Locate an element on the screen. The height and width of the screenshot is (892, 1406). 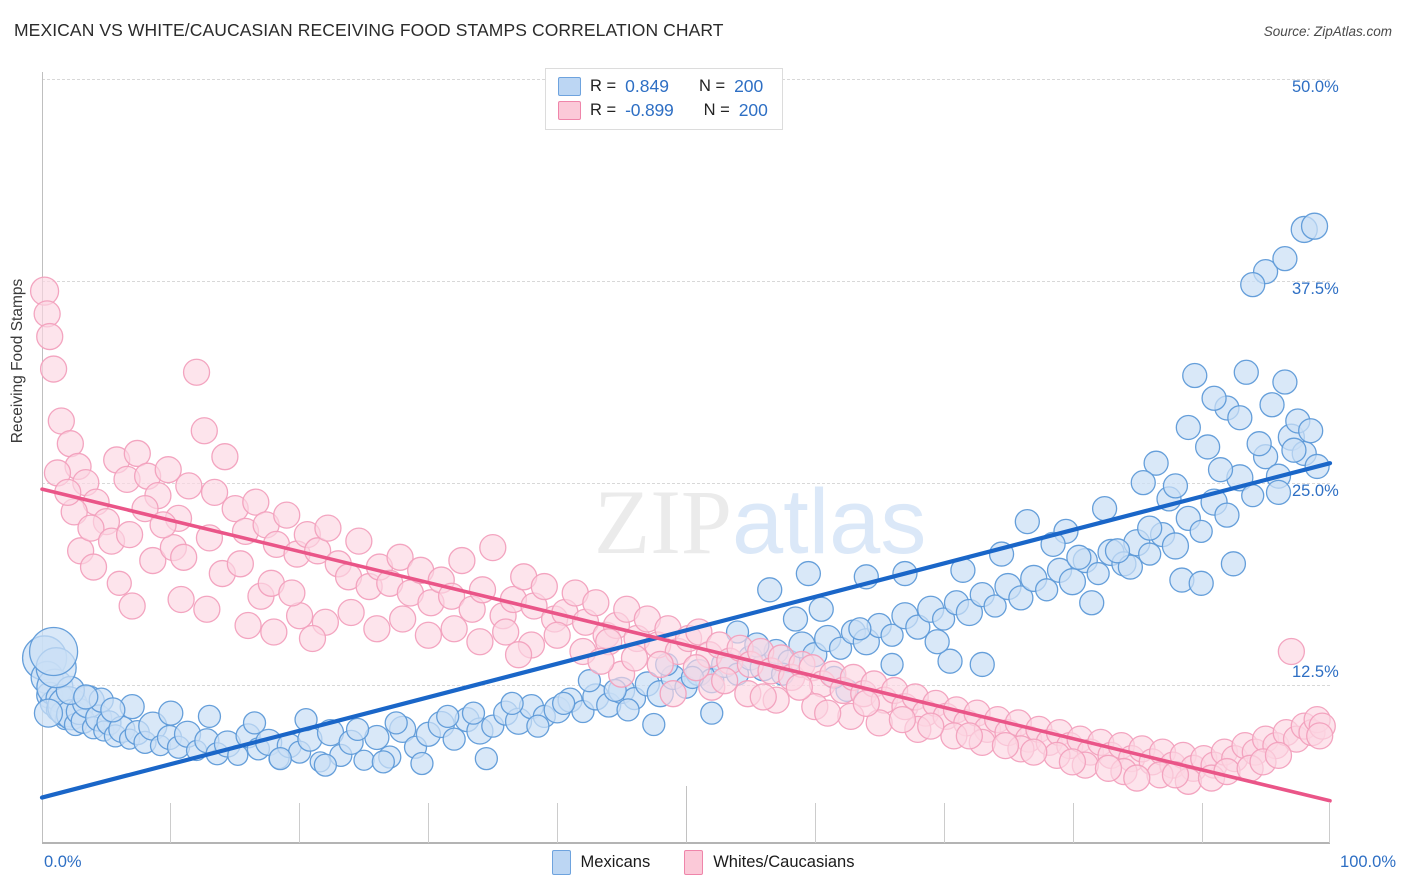
legend-label-mexicans: Mexicans is located at coordinates (615, 862).